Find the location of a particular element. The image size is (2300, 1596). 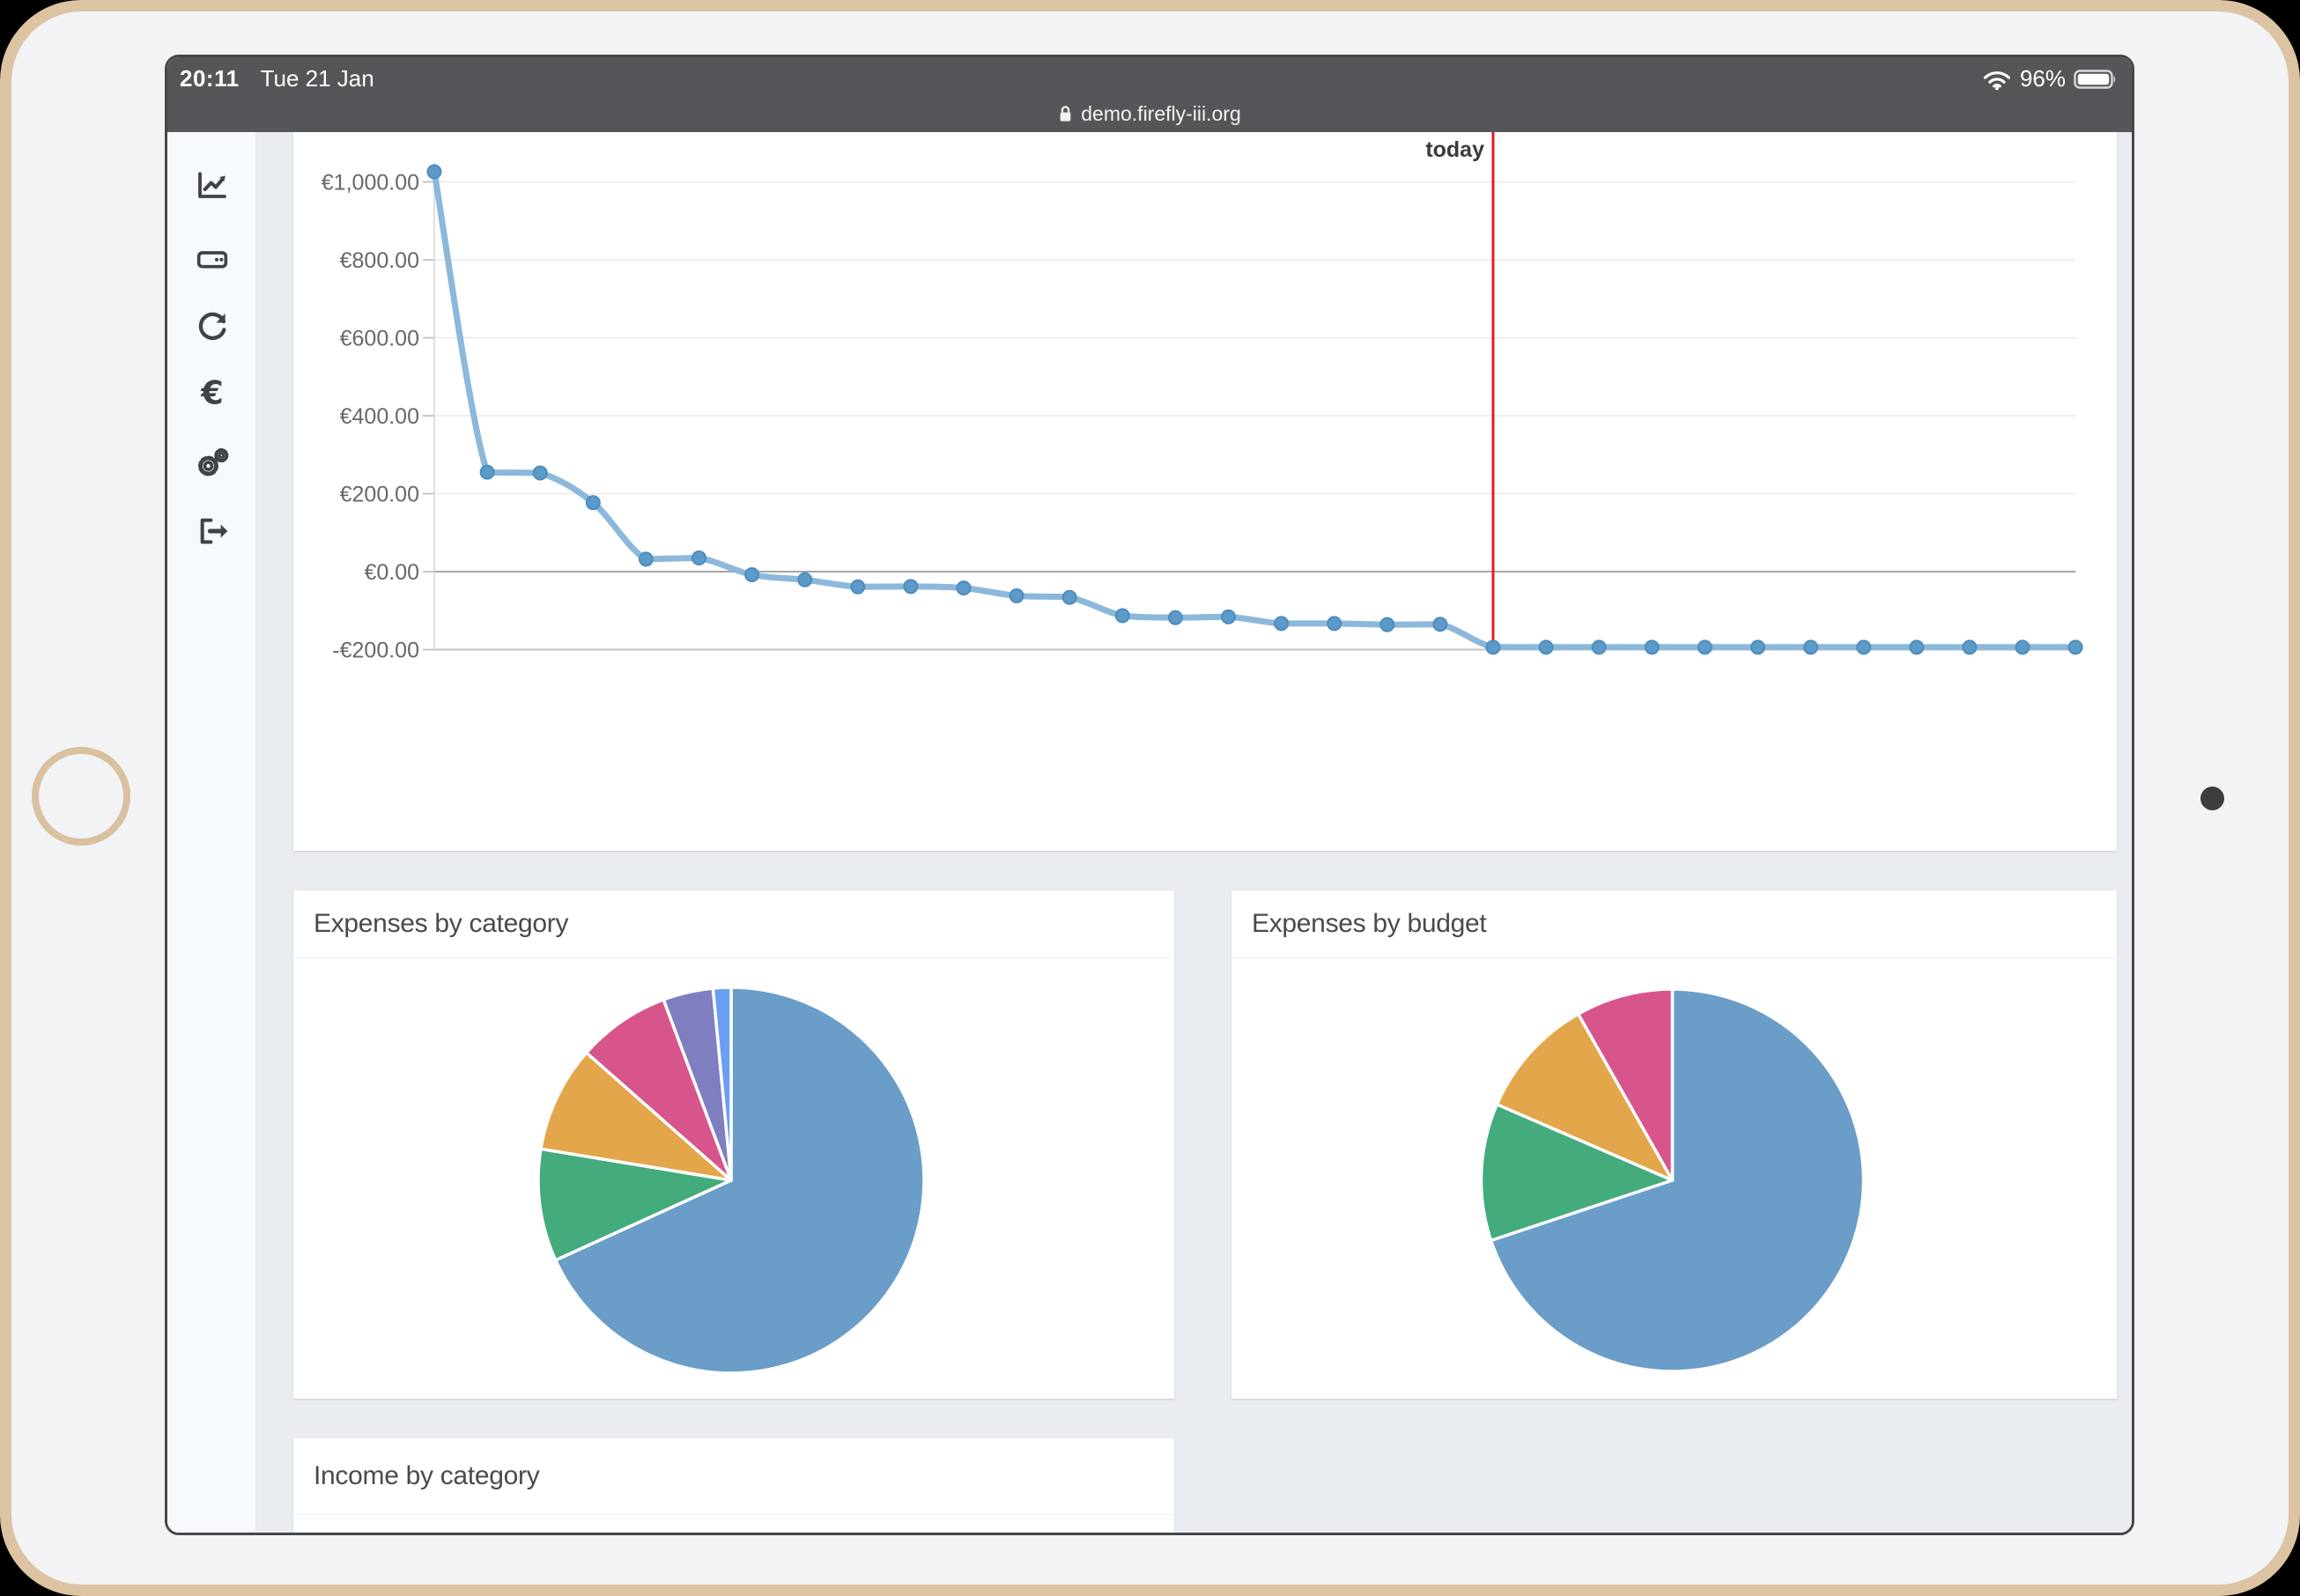

svg-text: €0.00 is located at coordinates (391, 572).